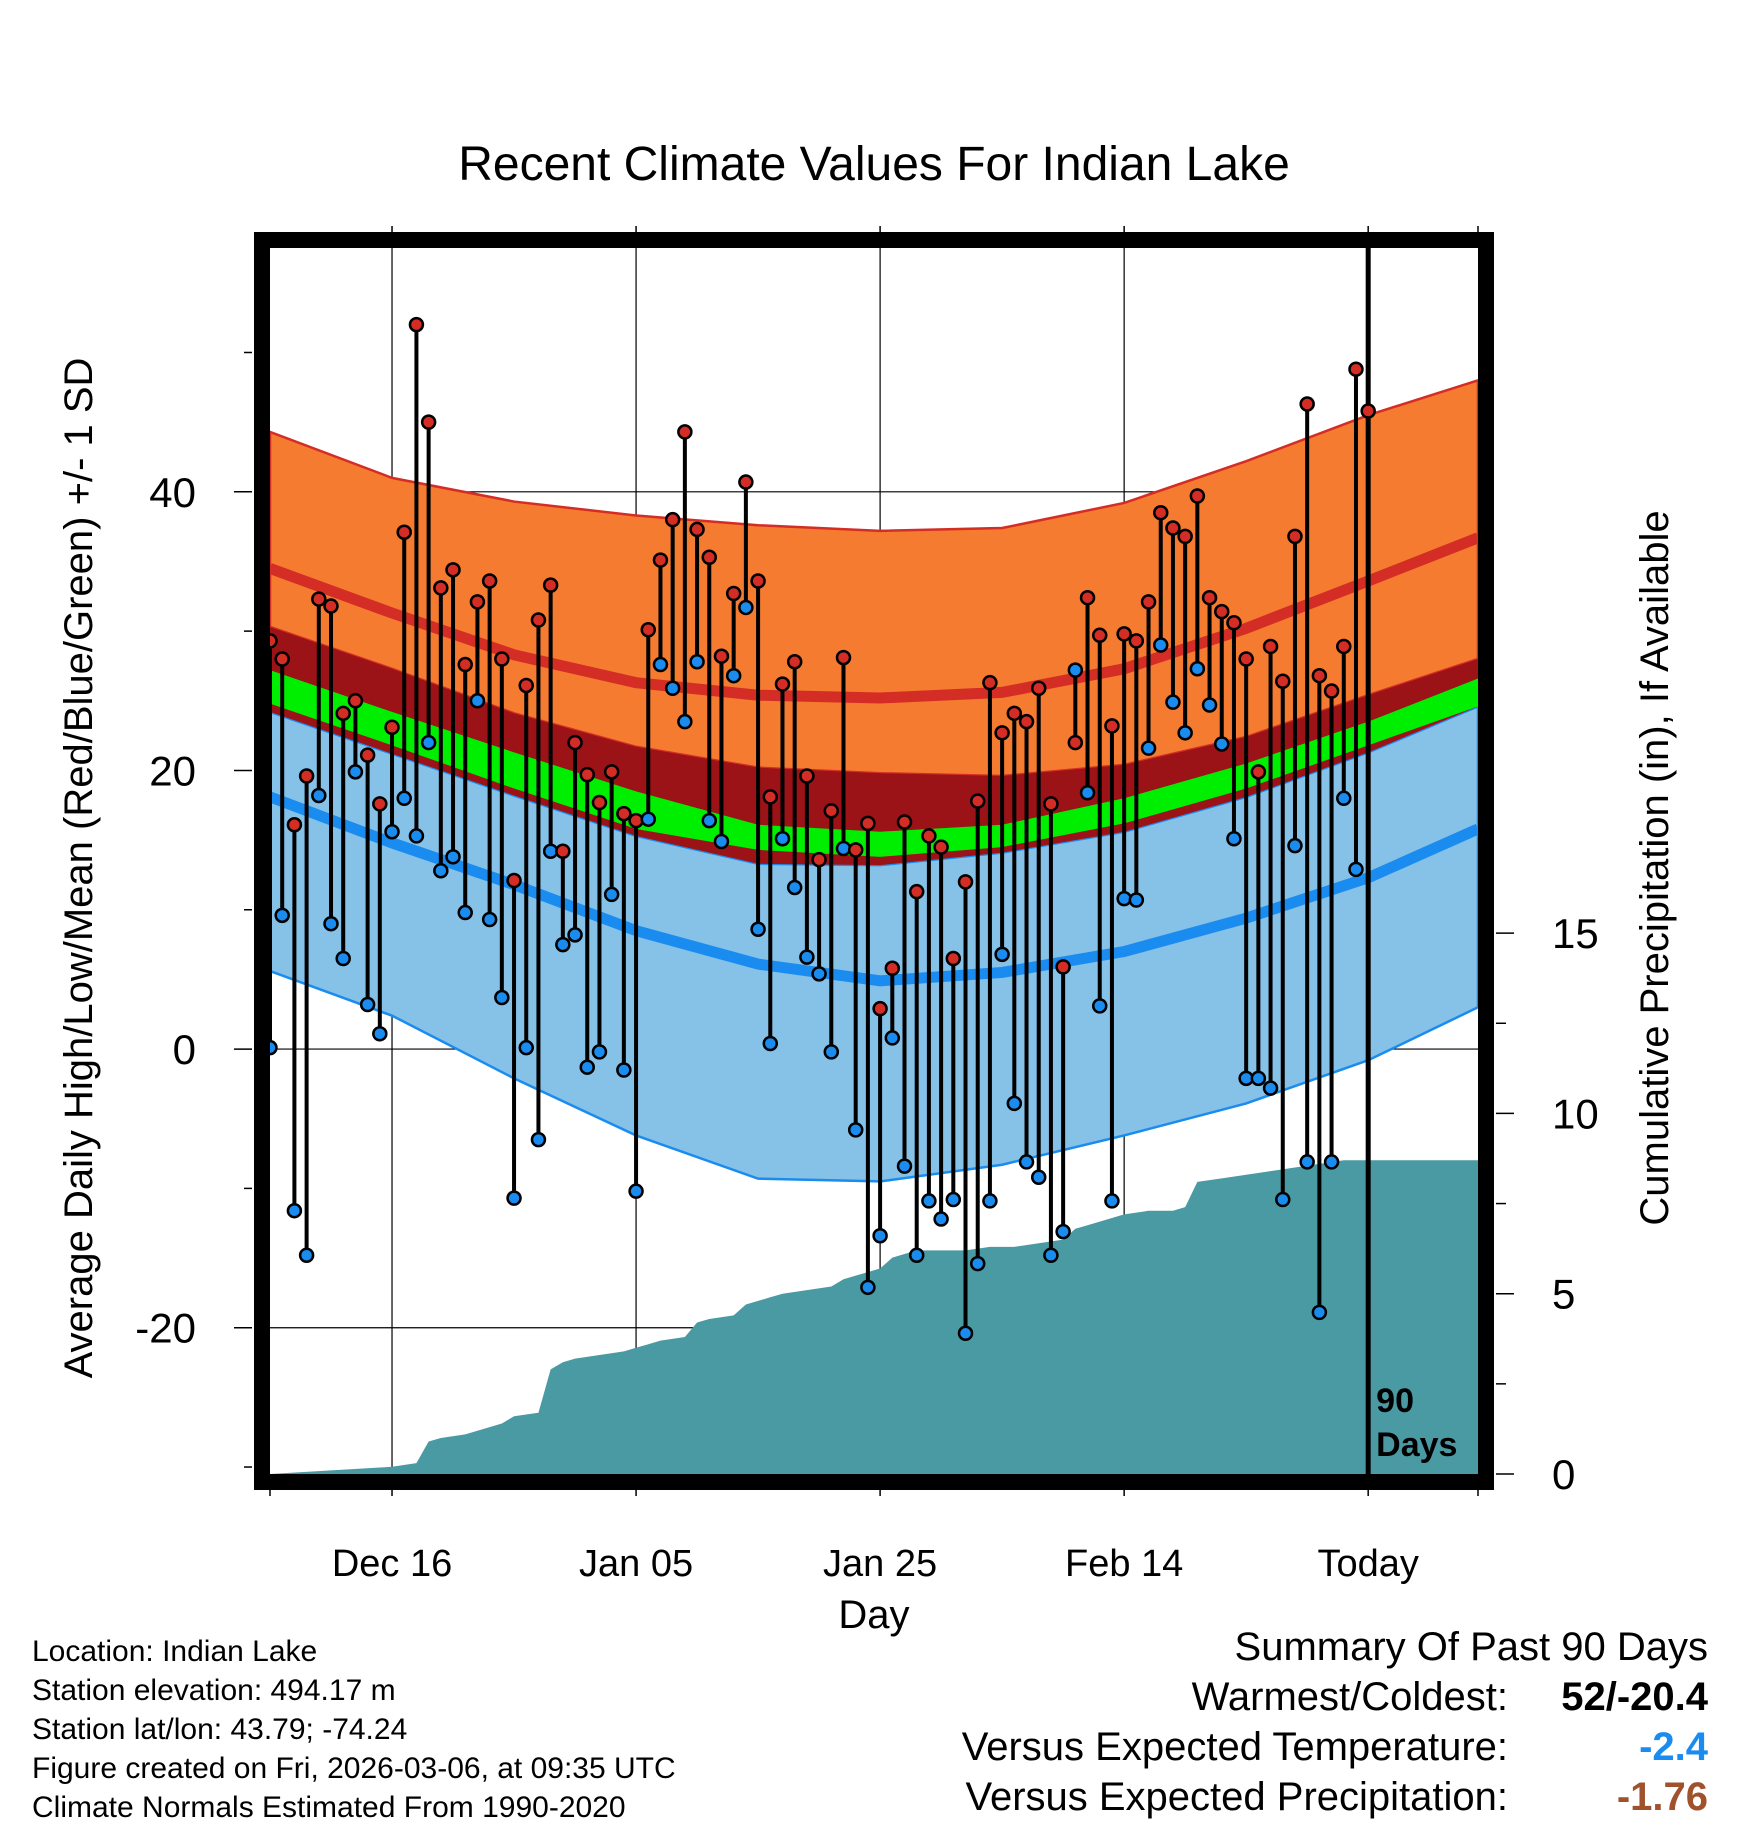  I want to click on summary-warmest-coldest: Warmest/Coldest: 52/-20.4, so click(1335, 1697).